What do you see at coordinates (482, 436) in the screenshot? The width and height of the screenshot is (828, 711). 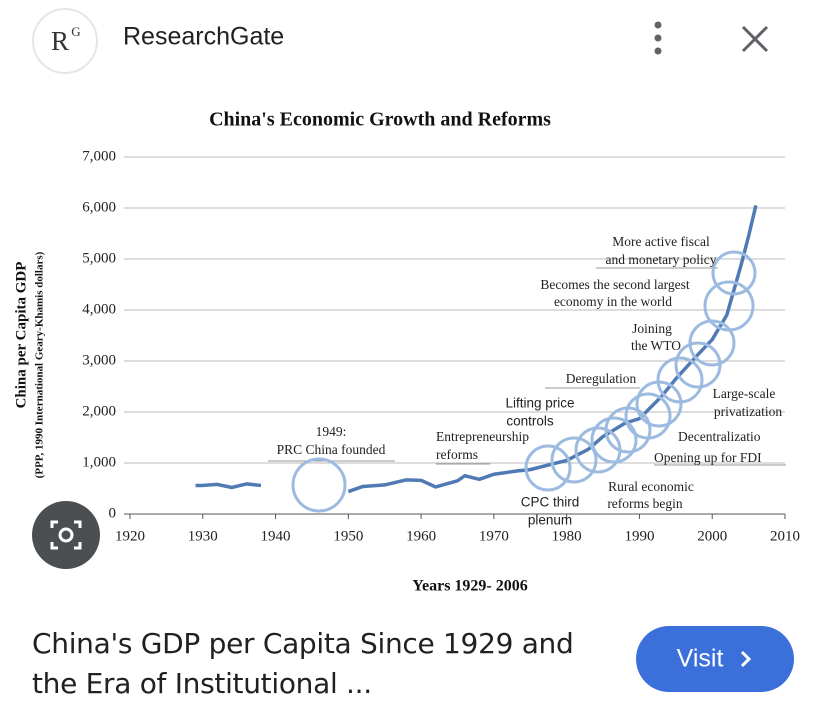 I see `annotation: Entrepreneurship` at bounding box center [482, 436].